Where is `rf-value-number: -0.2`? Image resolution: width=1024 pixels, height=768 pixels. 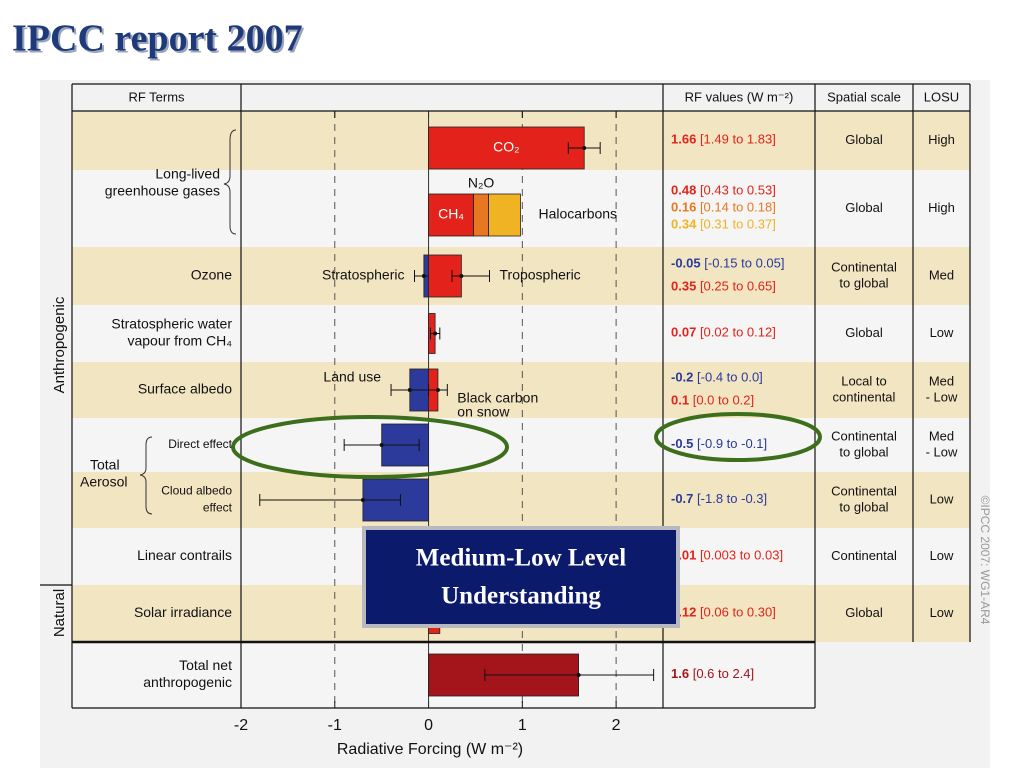
rf-value-number: -0.2 is located at coordinates (682, 377).